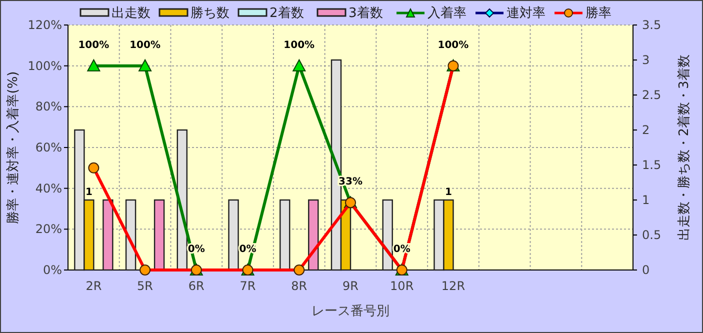  I want to click on legend-label: 勝率, so click(599, 13).